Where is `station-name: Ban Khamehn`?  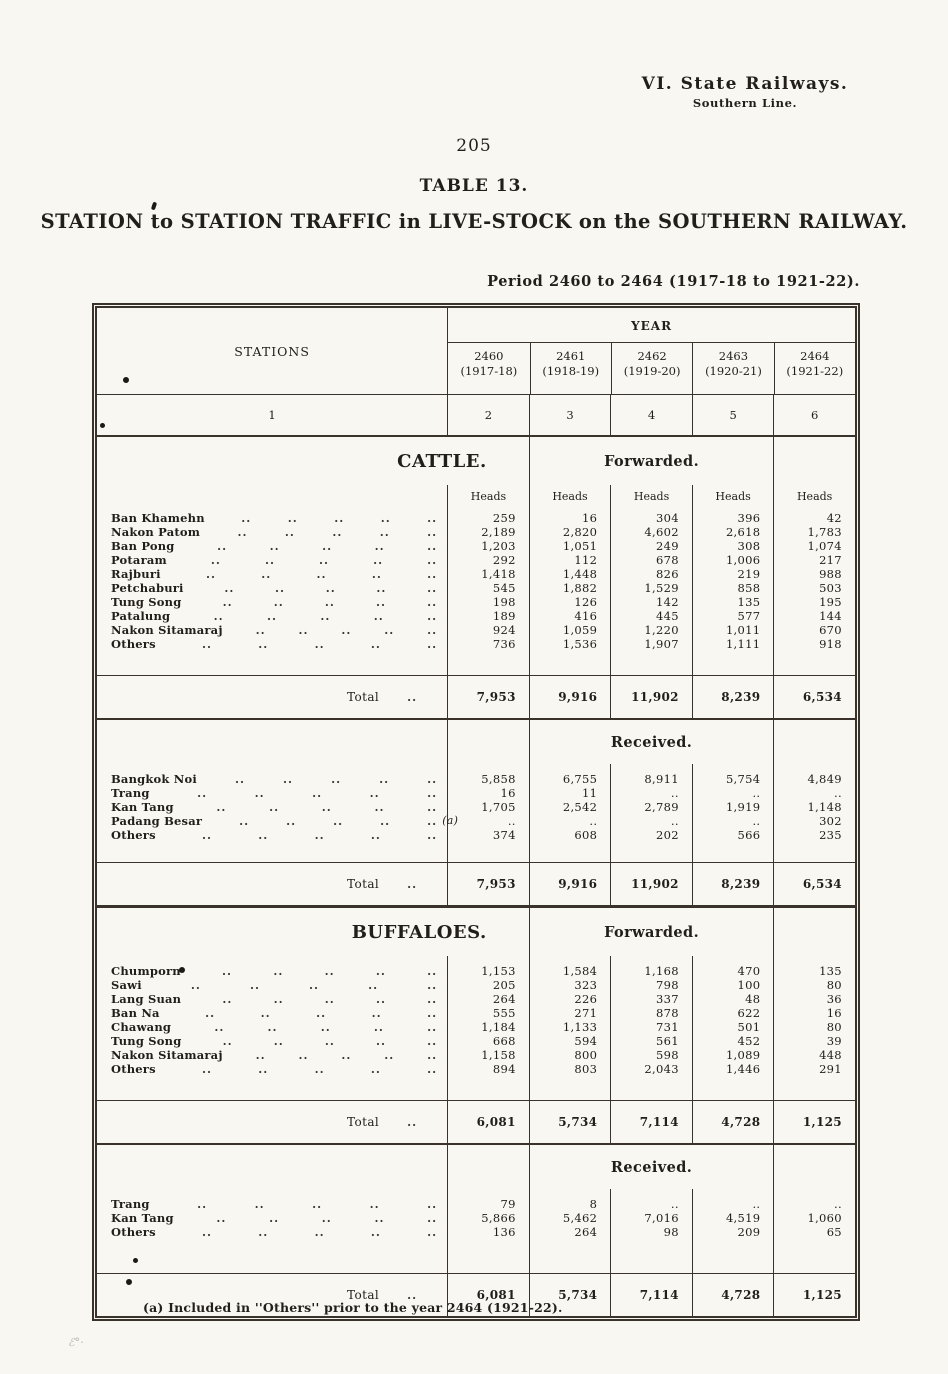
station-name: Ban Khamehn is located at coordinates (158, 518).